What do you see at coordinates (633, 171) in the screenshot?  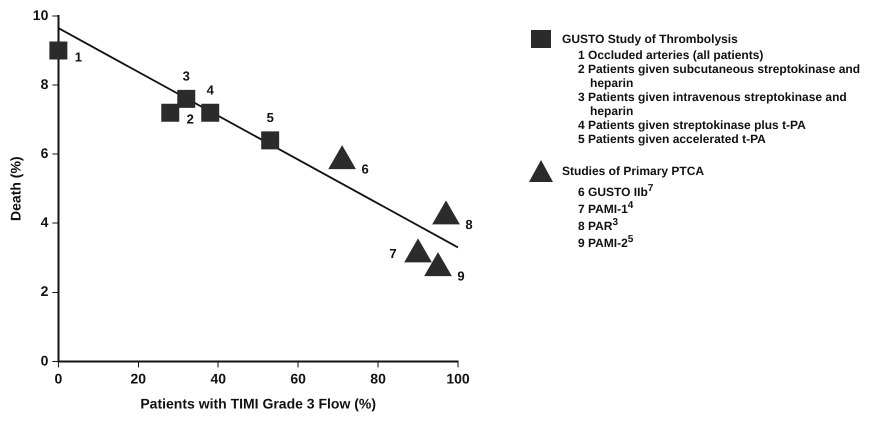 I see `legend-label: Studies of Primary PTCA` at bounding box center [633, 171].